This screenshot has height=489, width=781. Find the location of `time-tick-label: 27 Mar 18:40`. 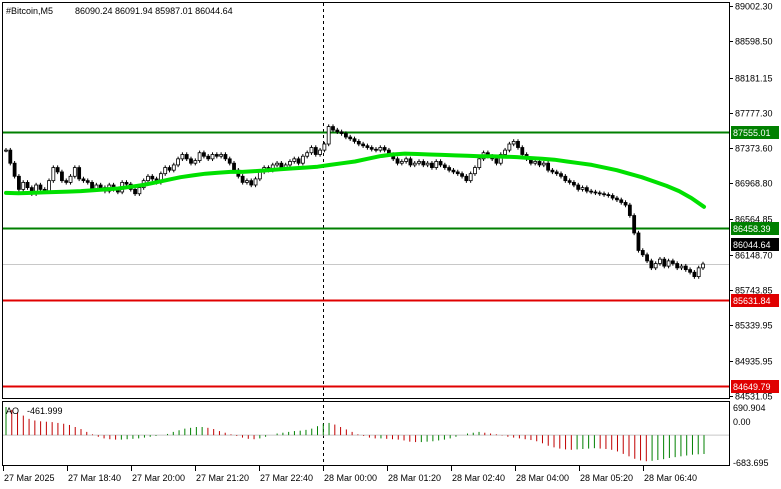

time-tick-label: 27 Mar 18:40 is located at coordinates (94, 478).